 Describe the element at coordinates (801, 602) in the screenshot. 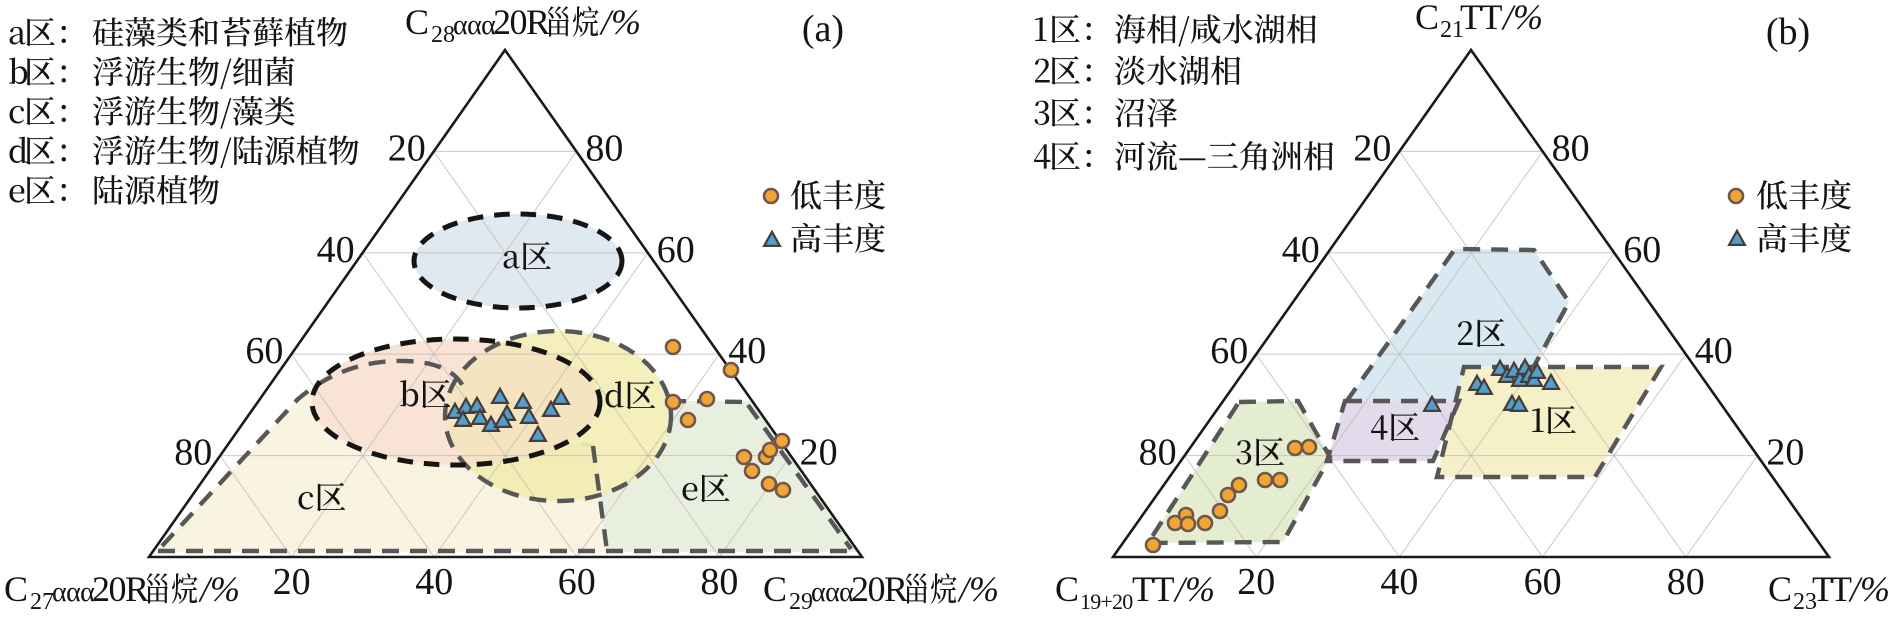

I see `svg-text: 29` at that location.